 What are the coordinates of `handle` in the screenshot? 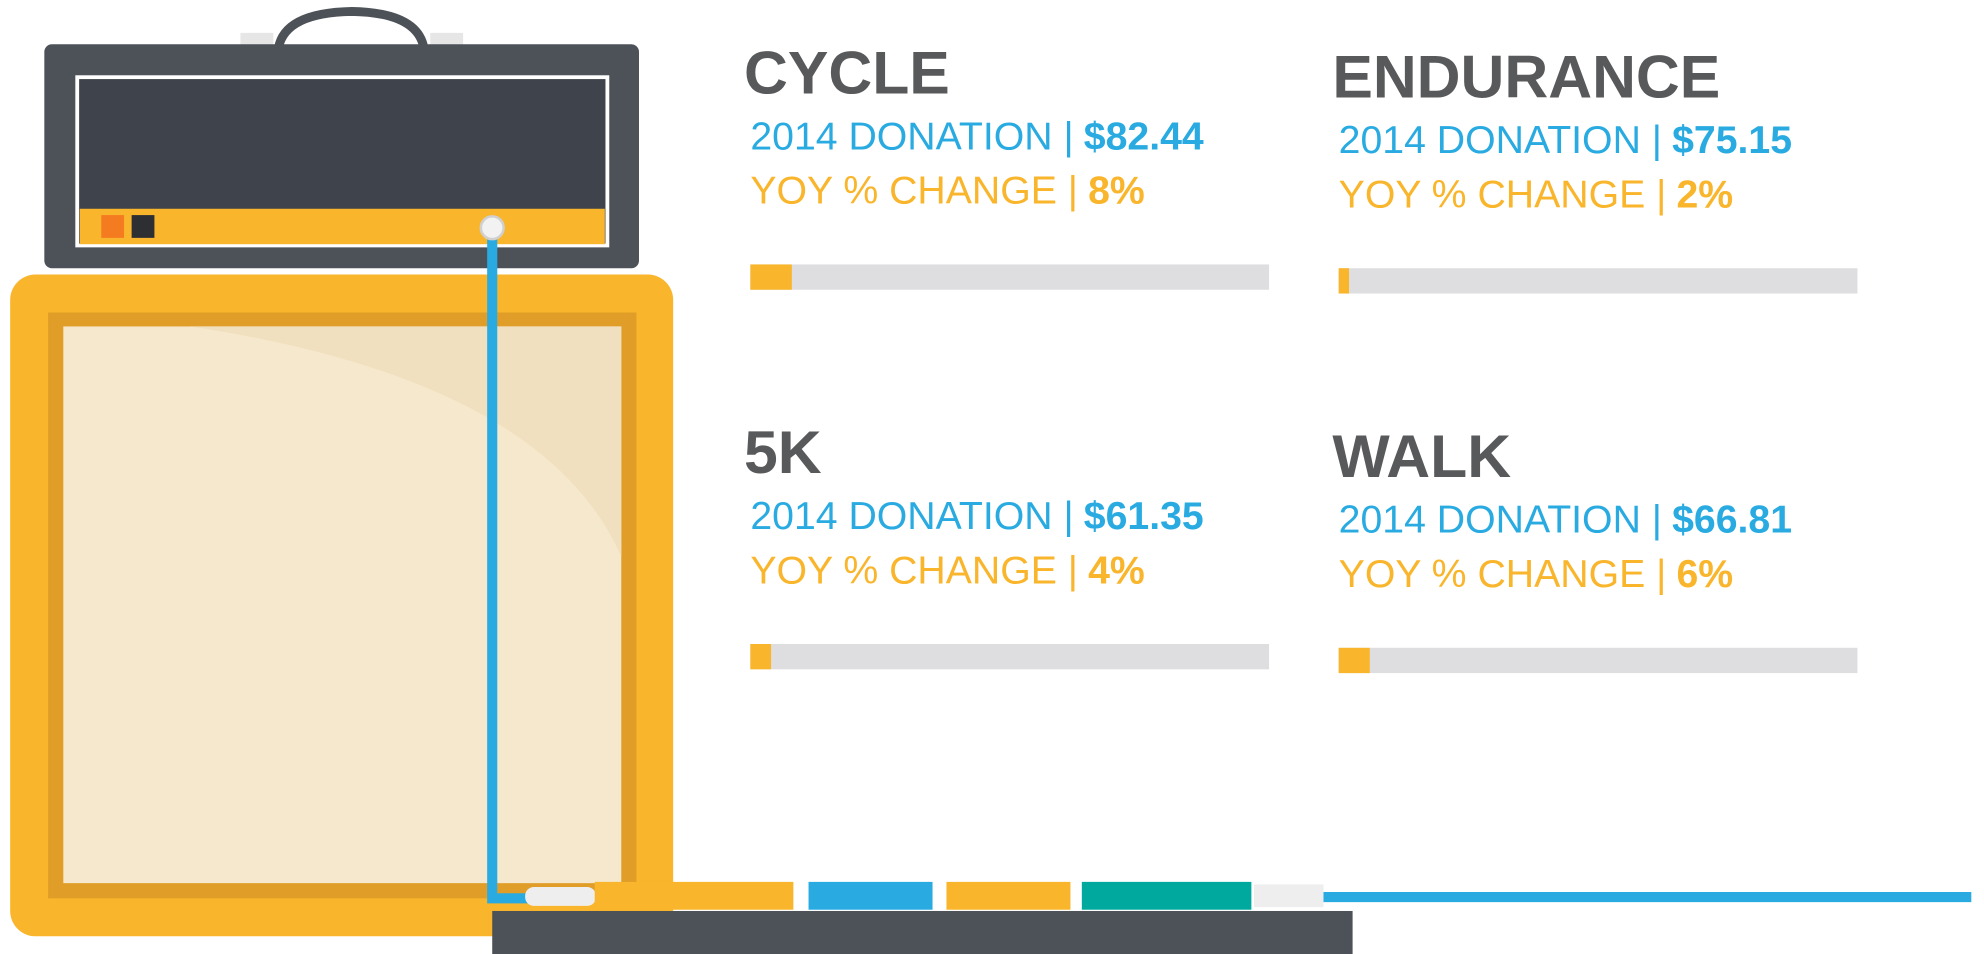 It's located at (351, 28).